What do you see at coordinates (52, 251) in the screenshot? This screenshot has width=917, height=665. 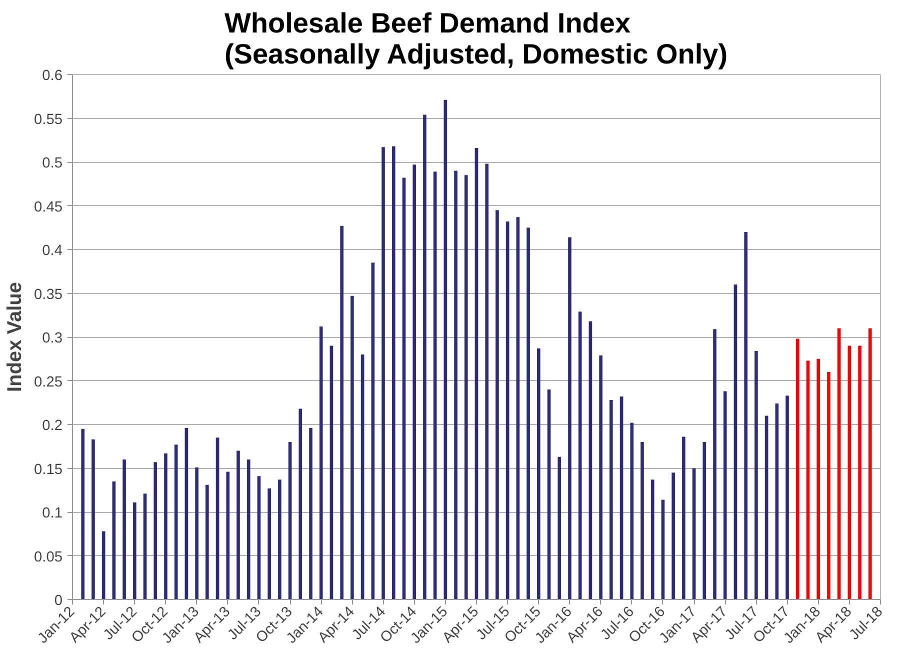 I see `y-tick-label: 0.4` at bounding box center [52, 251].